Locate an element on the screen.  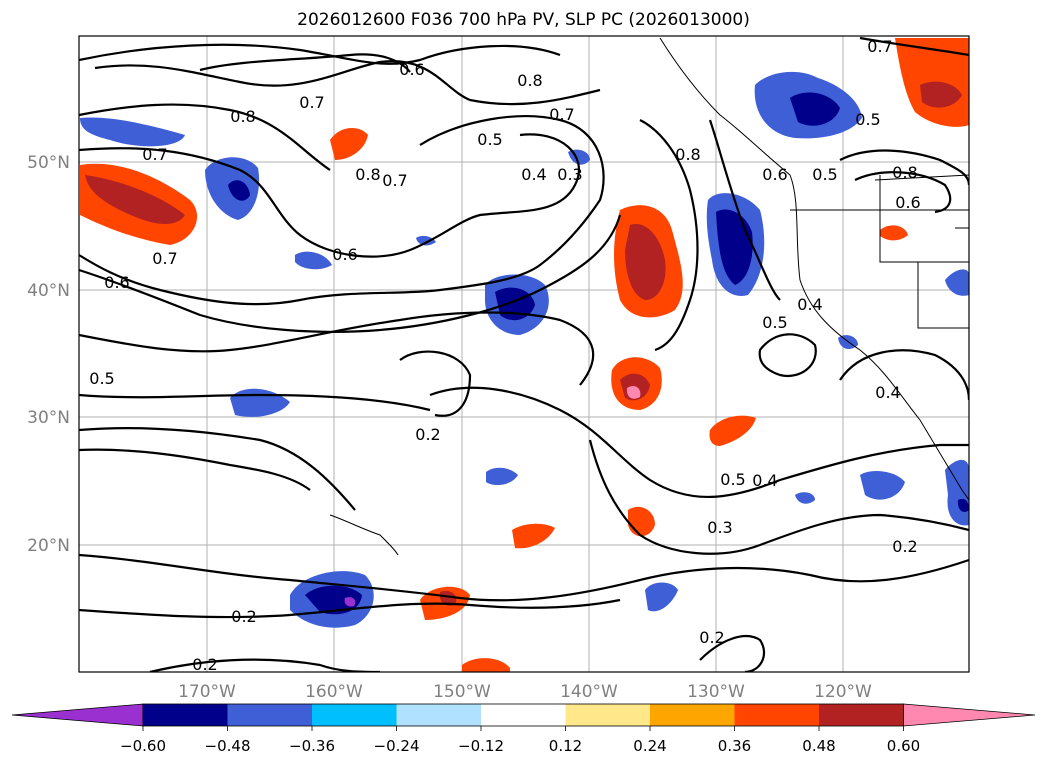
lon-label: 170°W is located at coordinates (207, 692).